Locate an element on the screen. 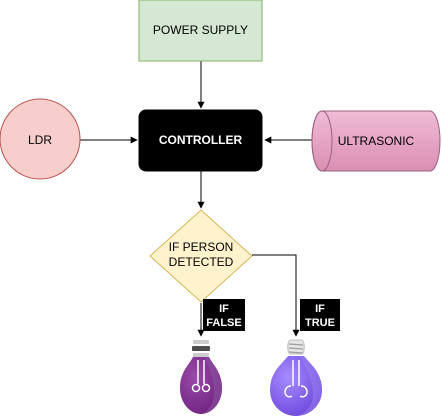 Image resolution: width=442 pixels, height=419 pixels. branch-label-true: IF TRUE is located at coordinates (320, 315).